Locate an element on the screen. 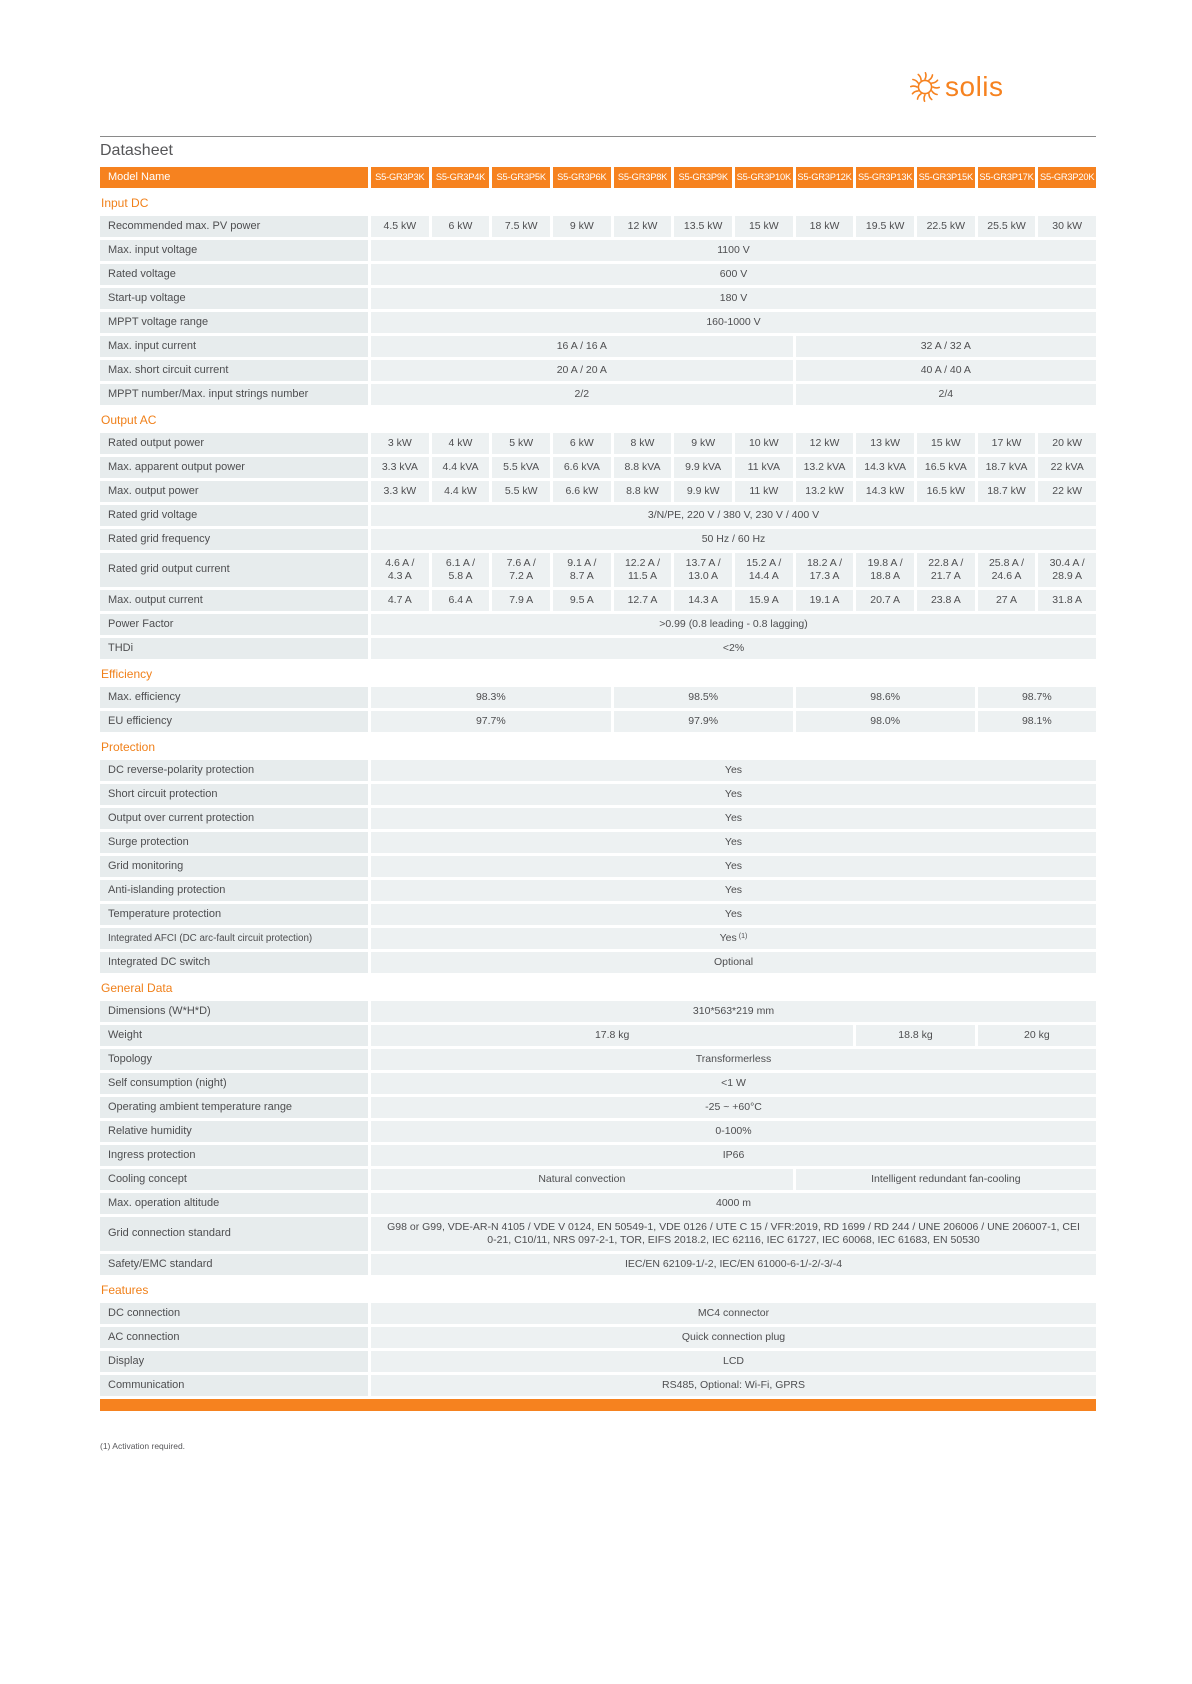 This screenshot has height=1684, width=1192. value-cell: 4.4 kVA is located at coordinates (460, 467).